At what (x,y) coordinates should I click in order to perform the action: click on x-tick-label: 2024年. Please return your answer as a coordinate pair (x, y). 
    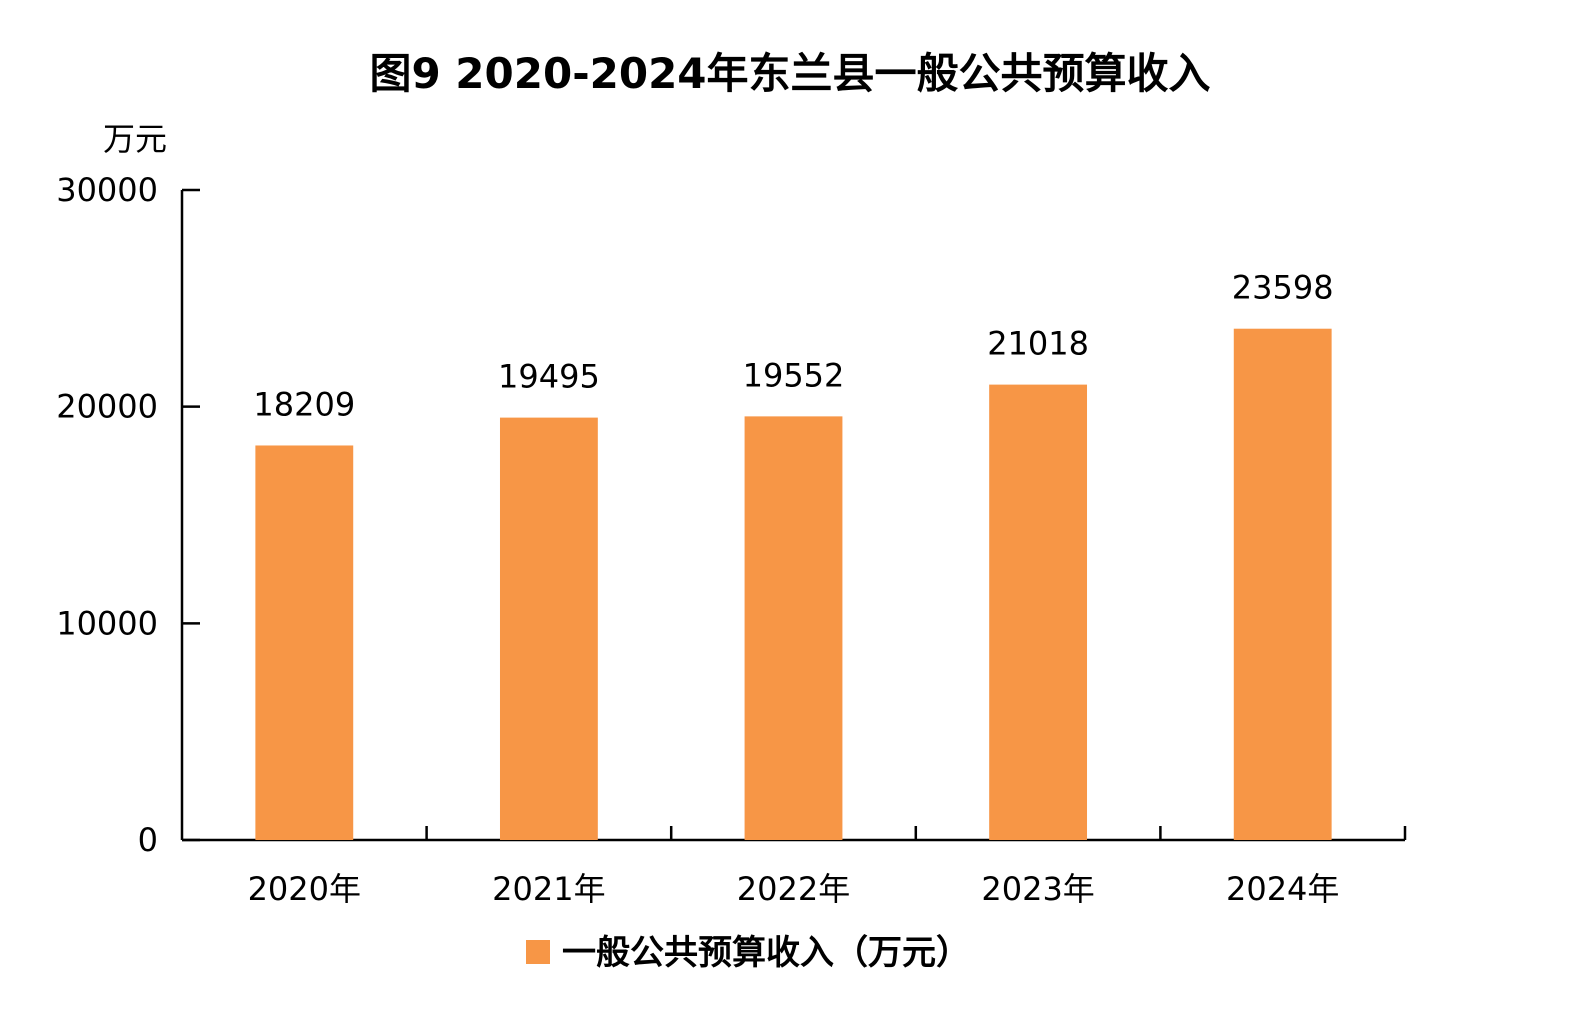
    Looking at the image, I should click on (1282, 889).